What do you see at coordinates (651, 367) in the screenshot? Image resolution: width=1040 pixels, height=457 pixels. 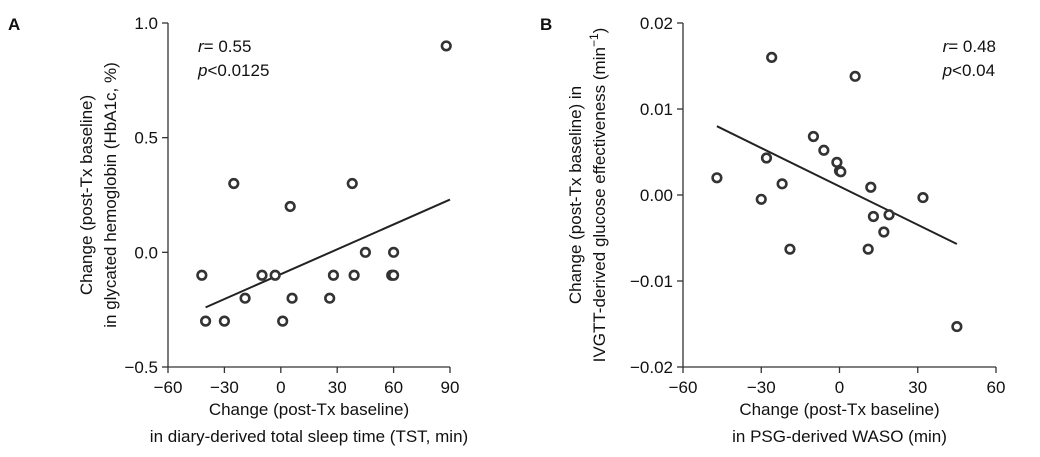 I see `y-tick-label: −0.02` at bounding box center [651, 367].